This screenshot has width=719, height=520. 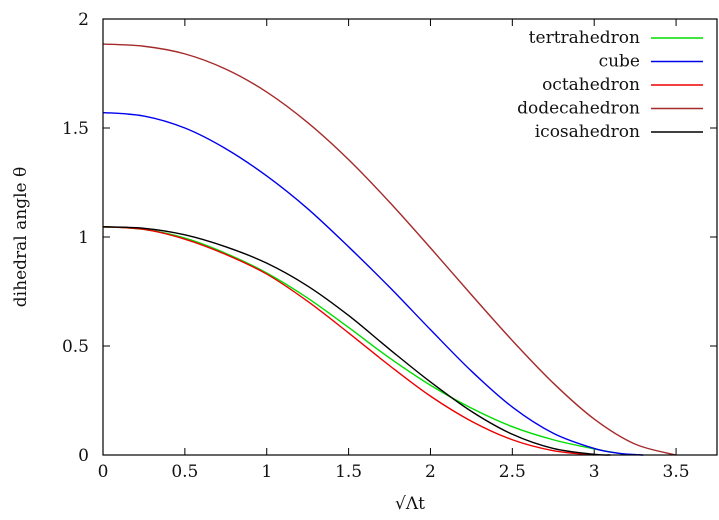 What do you see at coordinates (587, 132) in the screenshot?
I see `legend-label-icosahedron: icosahedron` at bounding box center [587, 132].